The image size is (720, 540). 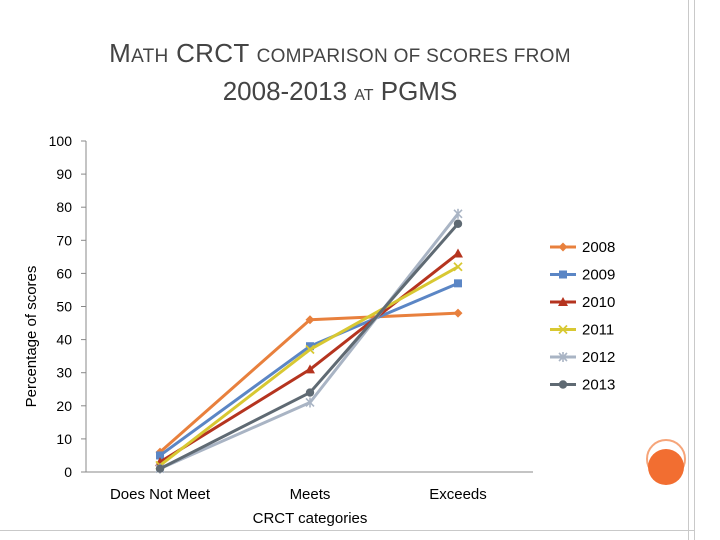 I want to click on y-tick-label: 10, so click(x=64, y=439).